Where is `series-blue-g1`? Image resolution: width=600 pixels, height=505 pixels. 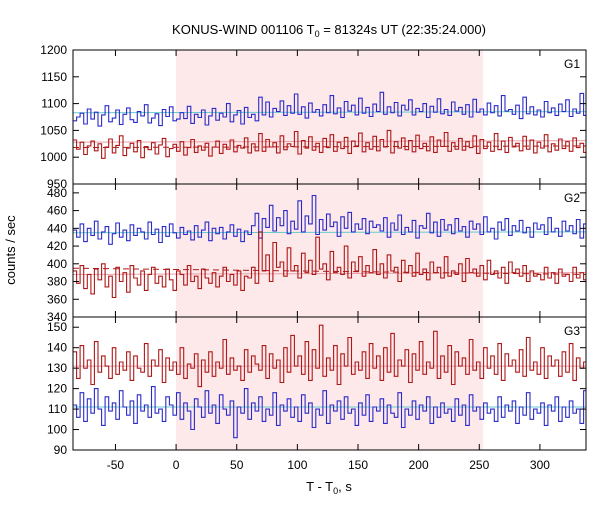
series-blue-g1 is located at coordinates (329, 109).